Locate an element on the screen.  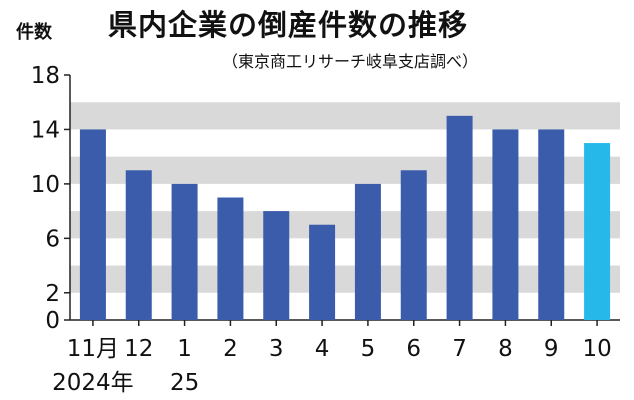
x-tick-label: 3 is located at coordinates (276, 349).